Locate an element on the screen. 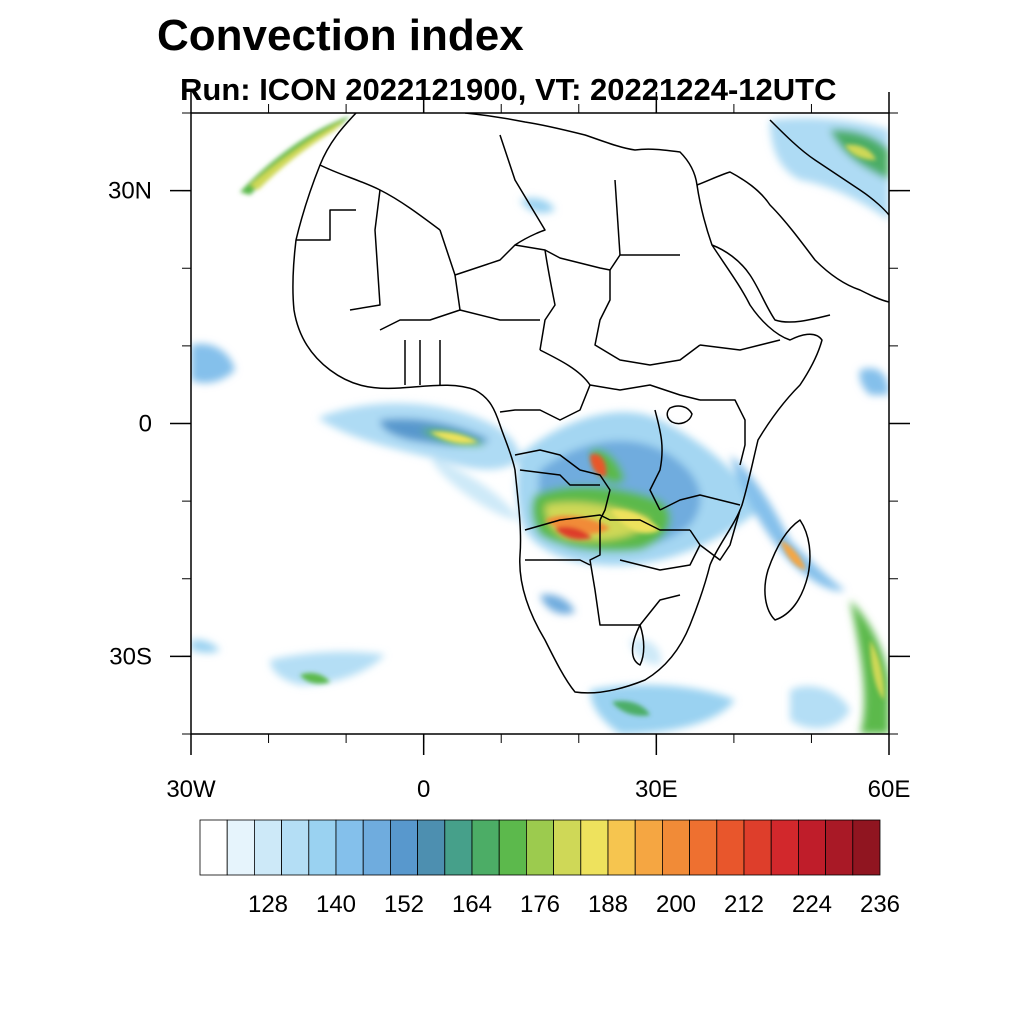 Image resolution: width=1024 pixels, height=1024 pixels. y-tick-label: 30S is located at coordinates (130, 656).